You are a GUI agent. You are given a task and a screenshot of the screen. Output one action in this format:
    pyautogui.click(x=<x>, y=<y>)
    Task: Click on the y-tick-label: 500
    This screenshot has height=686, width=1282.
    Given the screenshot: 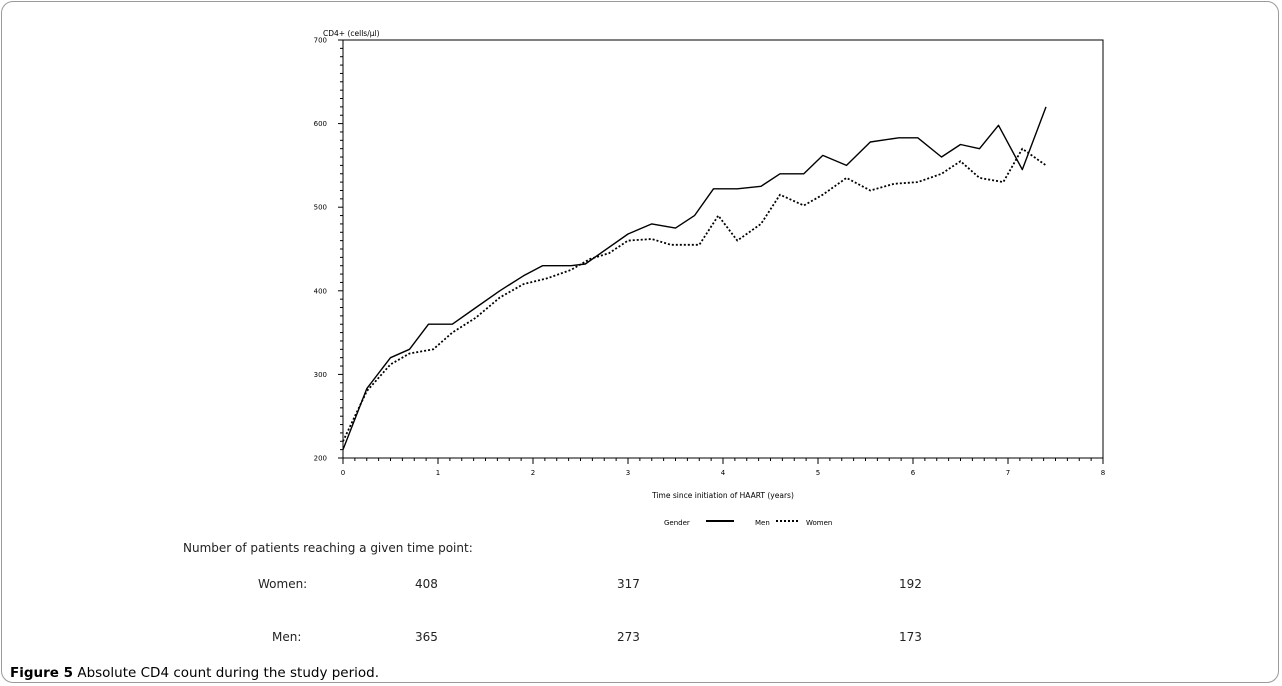 What is the action you would take?
    pyautogui.click(x=320, y=208)
    